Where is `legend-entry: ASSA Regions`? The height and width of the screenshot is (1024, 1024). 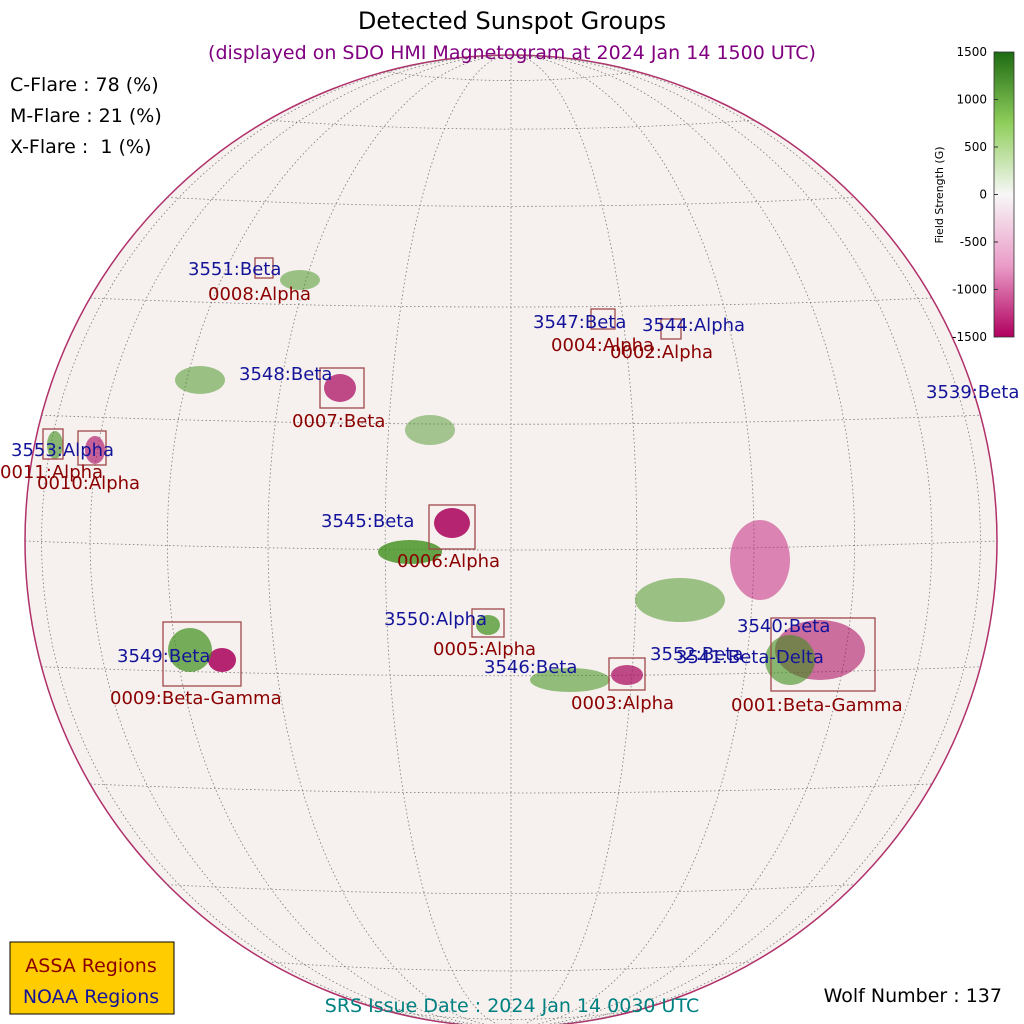 legend-entry: ASSA Regions is located at coordinates (90, 966).